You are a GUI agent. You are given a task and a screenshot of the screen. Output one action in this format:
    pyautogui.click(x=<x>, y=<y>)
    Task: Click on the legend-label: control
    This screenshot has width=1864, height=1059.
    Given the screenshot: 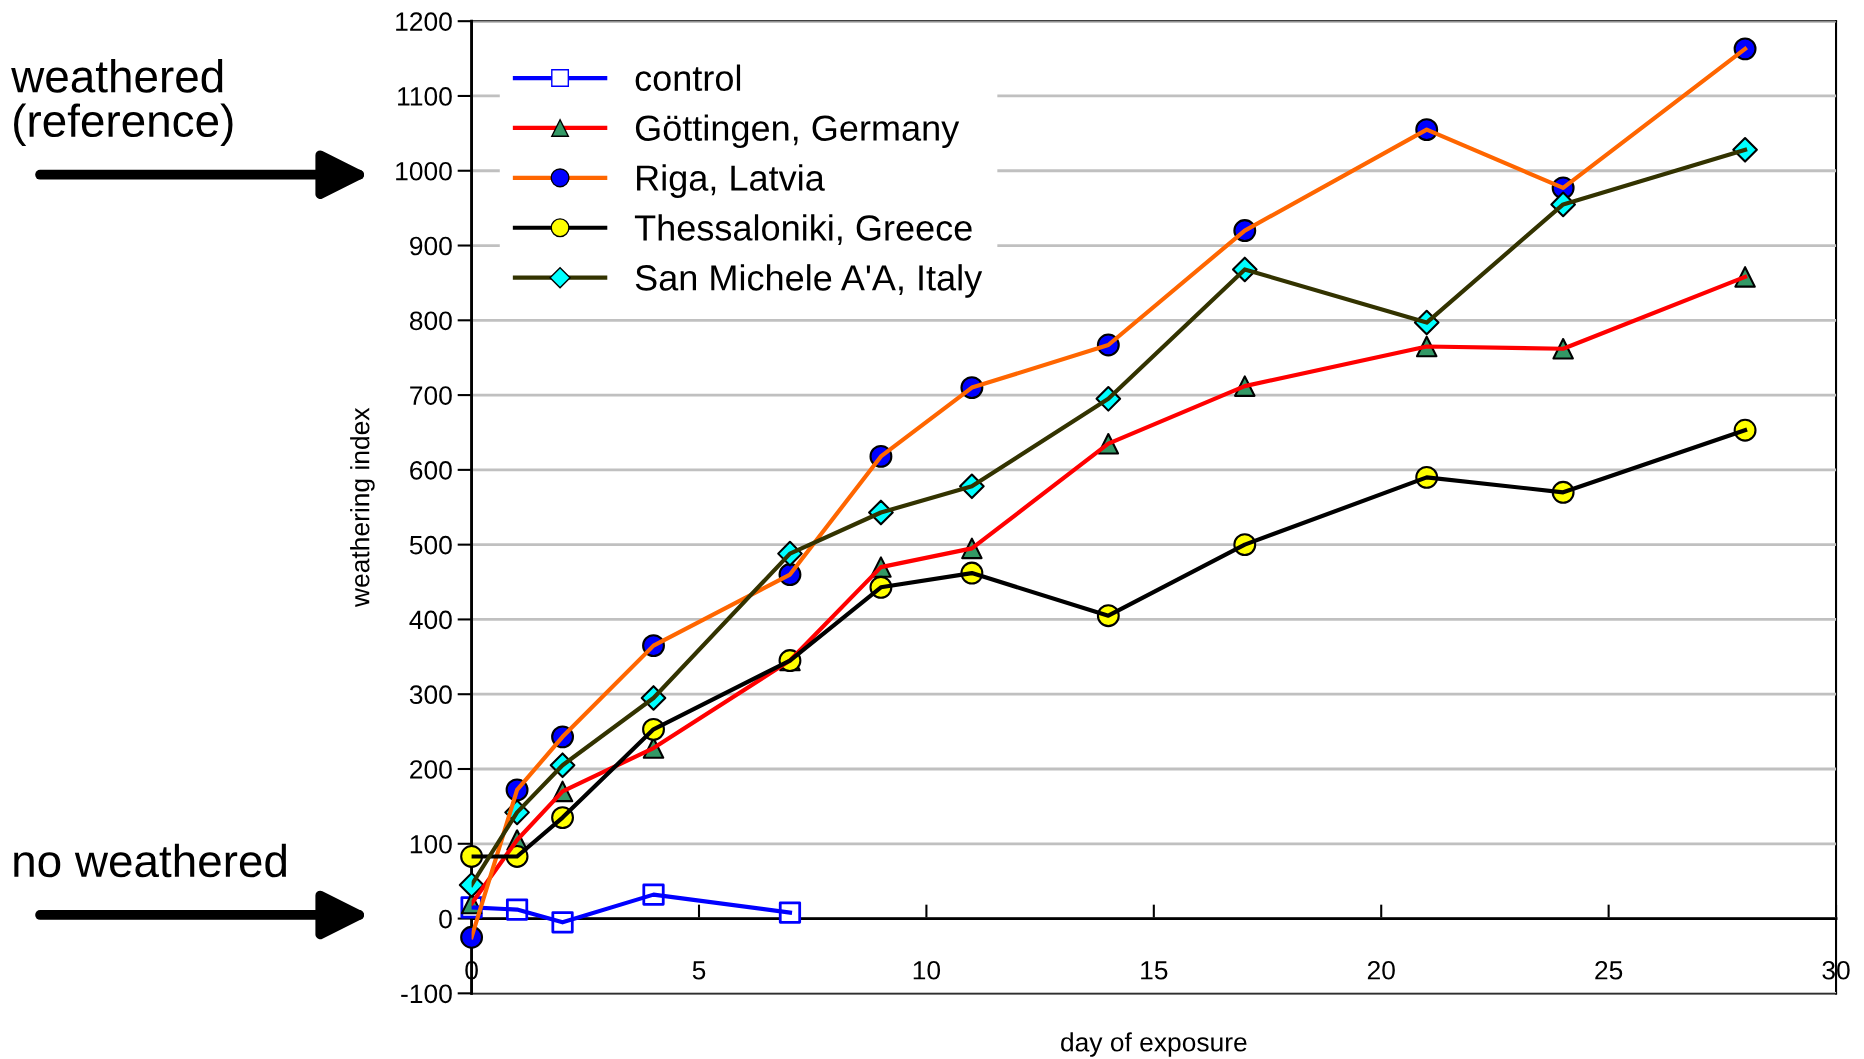 What is the action you would take?
    pyautogui.click(x=688, y=78)
    